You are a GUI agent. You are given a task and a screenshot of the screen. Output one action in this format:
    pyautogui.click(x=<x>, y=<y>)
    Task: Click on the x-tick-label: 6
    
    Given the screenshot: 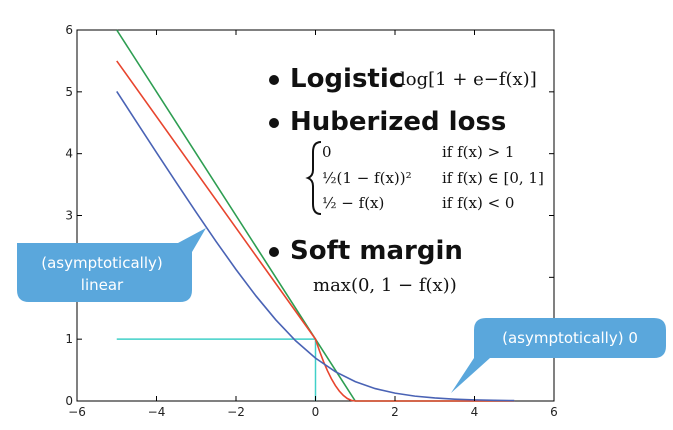 What is the action you would take?
    pyautogui.click(x=554, y=412)
    